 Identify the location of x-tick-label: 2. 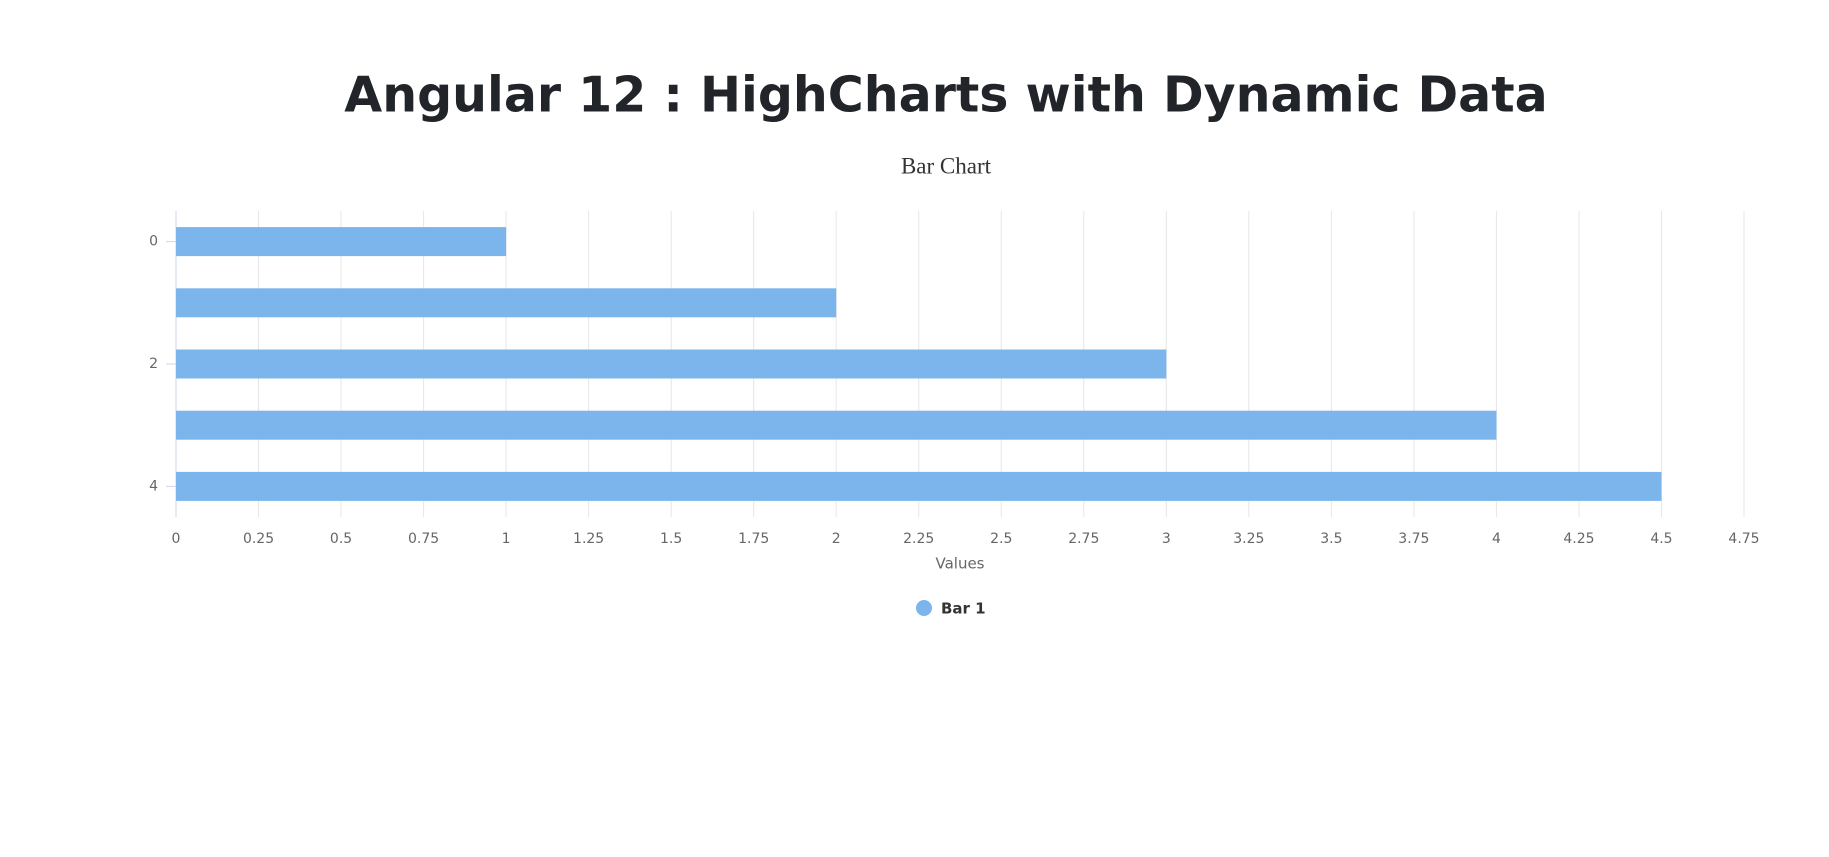
(836, 539).